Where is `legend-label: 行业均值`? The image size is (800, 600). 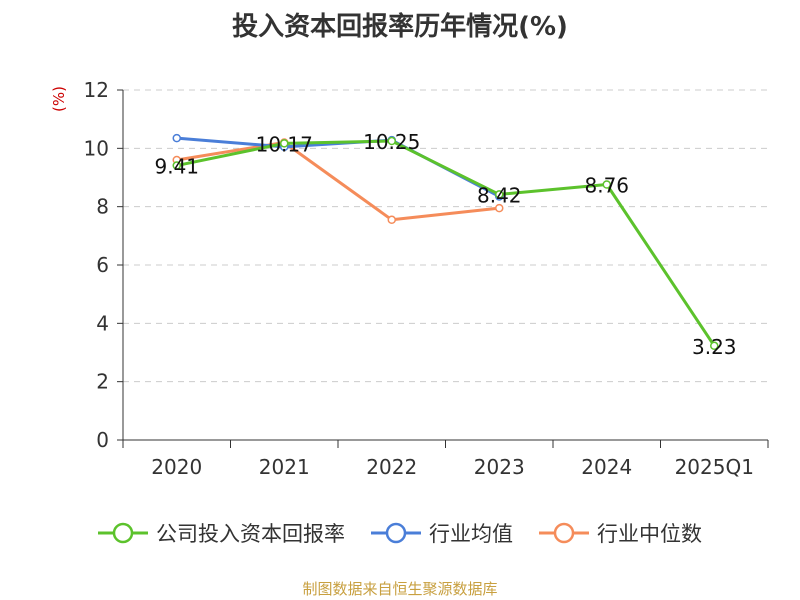
legend-label: 行业均值 is located at coordinates (471, 534).